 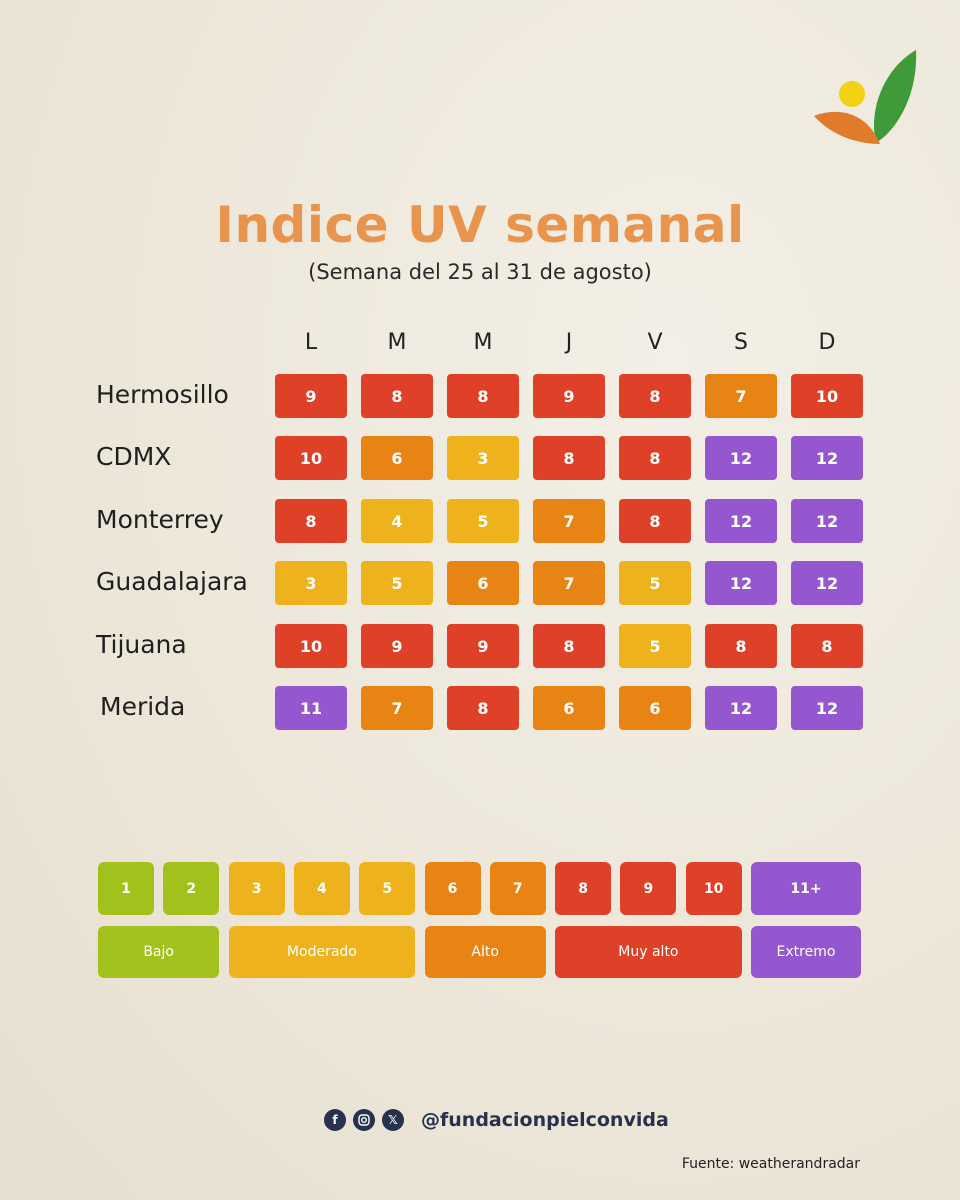 What do you see at coordinates (311, 342) in the screenshot?
I see `day-header: L` at bounding box center [311, 342].